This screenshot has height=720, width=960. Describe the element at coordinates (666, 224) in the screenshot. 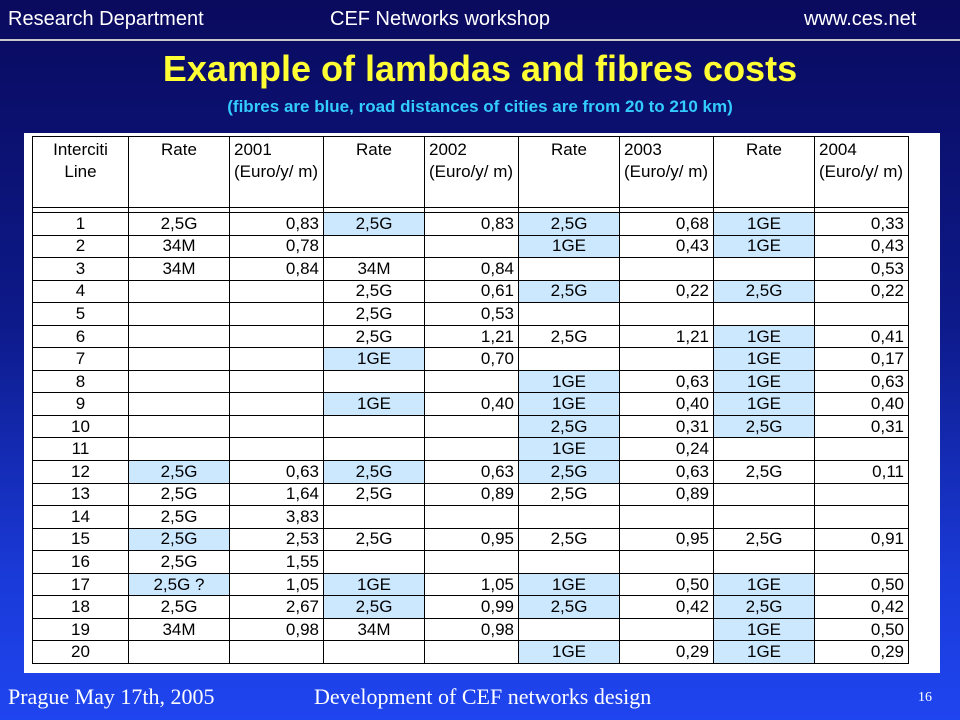

I see `cell-cost-2003: 0,68` at that location.